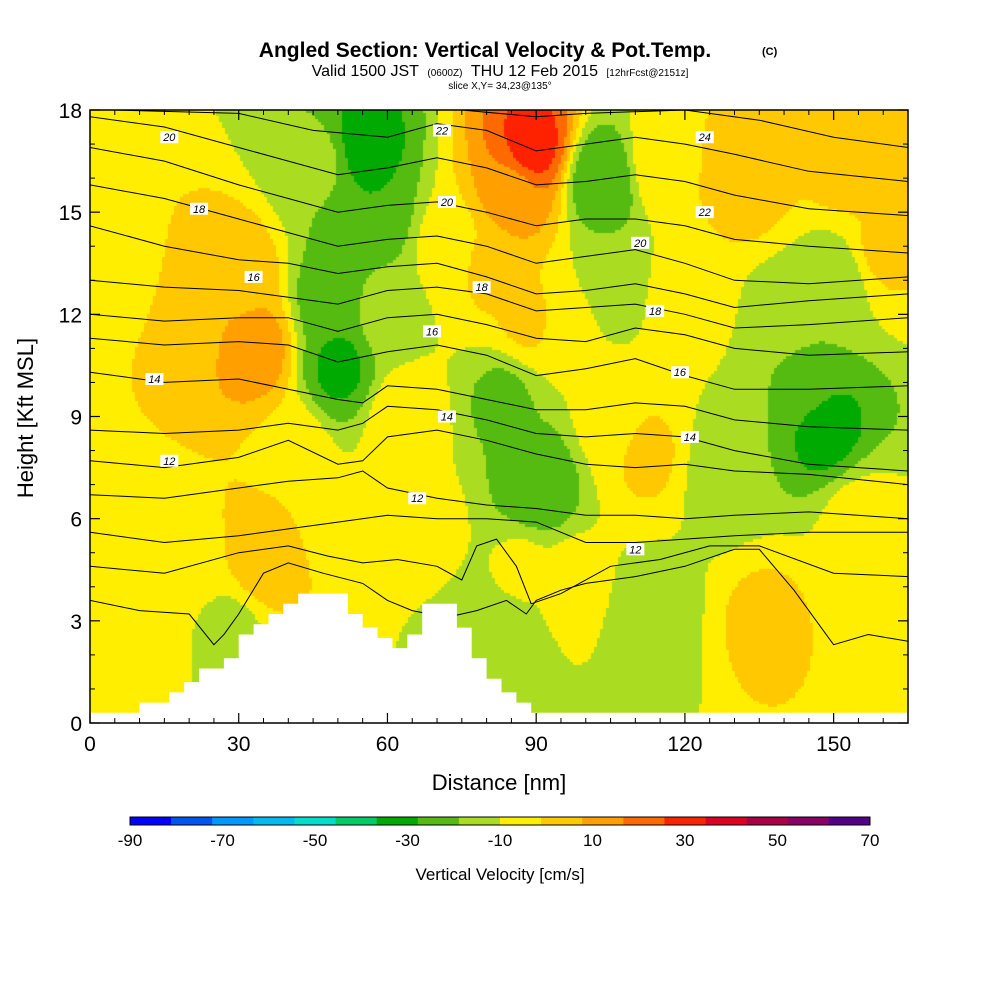  What do you see at coordinates (870, 840) in the screenshot?
I see `colorbar-tick-label: 70` at bounding box center [870, 840].